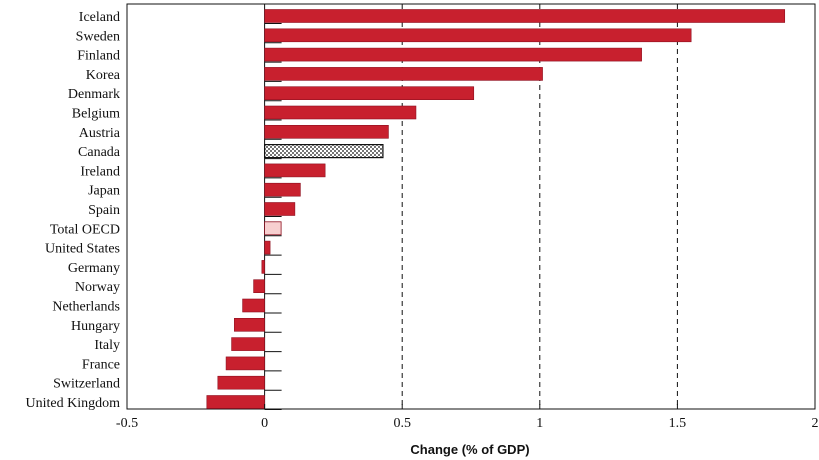 This screenshot has width=819, height=460. I want to click on x-axis-ticks: -0.5 0 0.5 1 1.5 2, so click(467, 417).